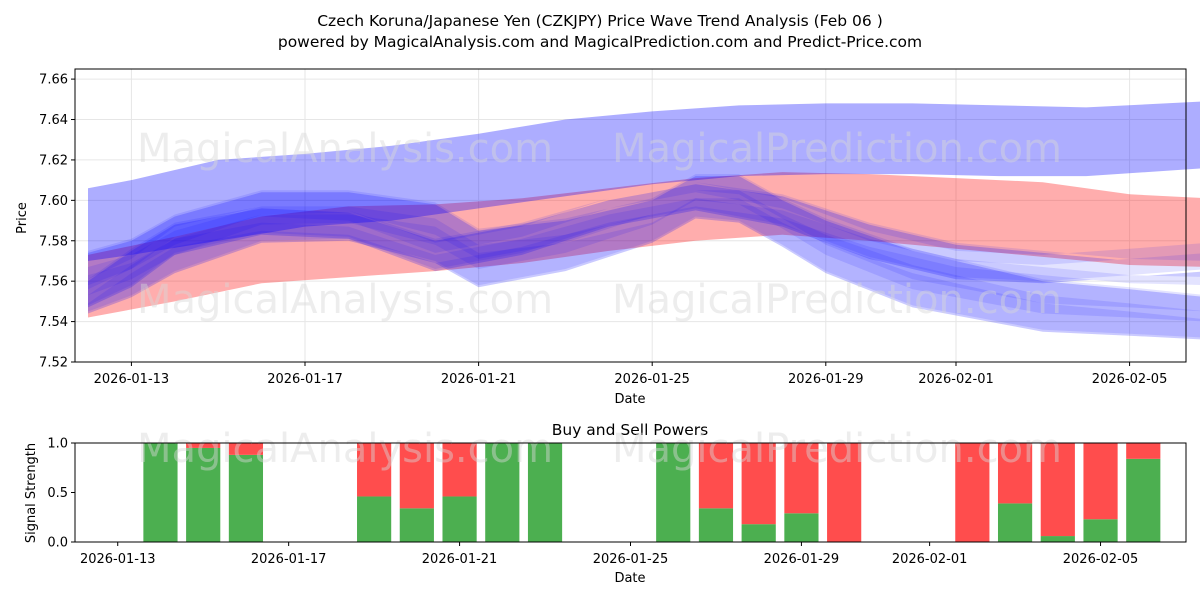 Image resolution: width=1200 pixels, height=600 pixels. I want to click on bottom-y-tick-label: 1.0, so click(57, 444).